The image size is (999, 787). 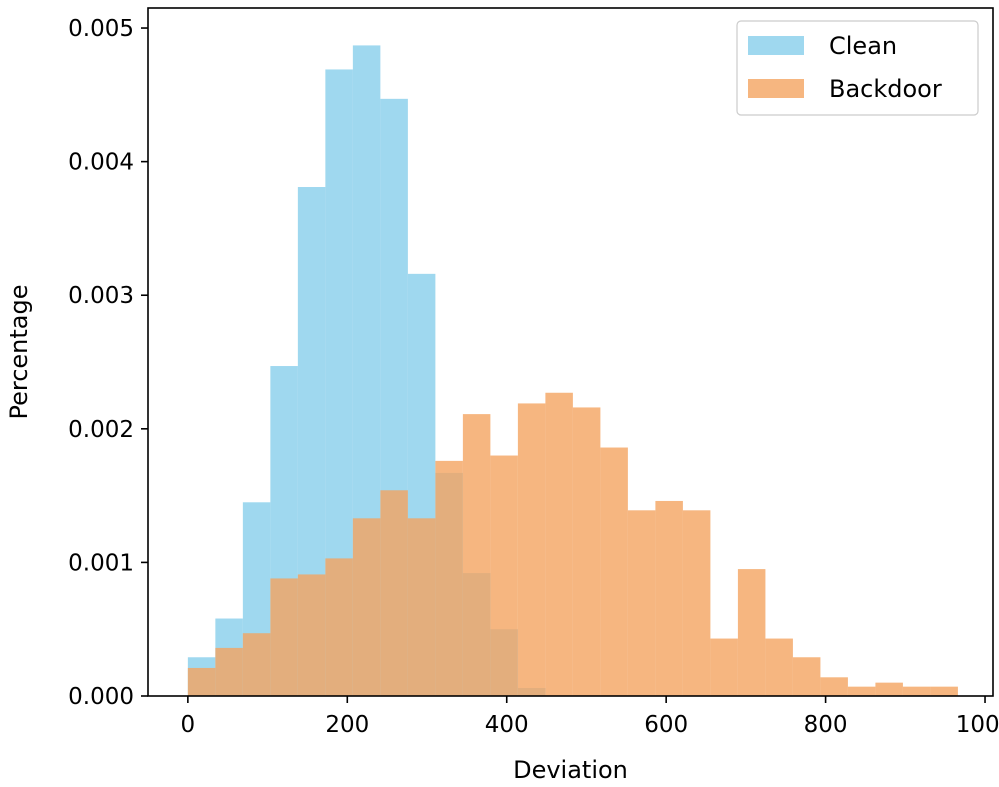 What do you see at coordinates (666, 725) in the screenshot?
I see `x-tick-label: 600` at bounding box center [666, 725].